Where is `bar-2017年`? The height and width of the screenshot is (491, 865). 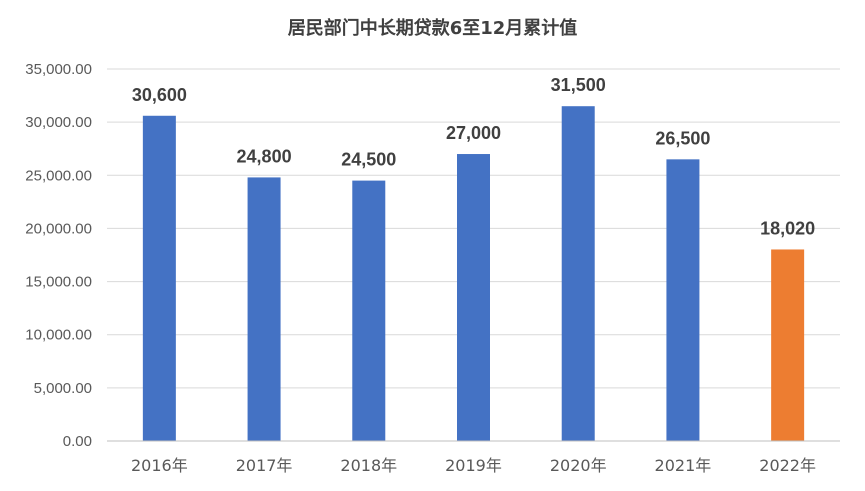 bar-2017年 is located at coordinates (264, 309).